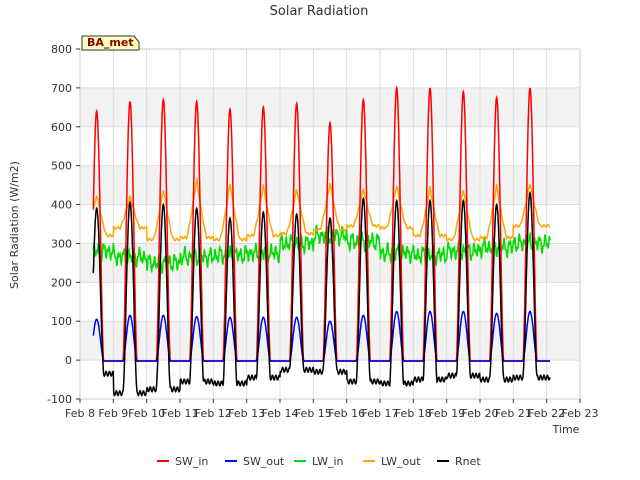 The image size is (640, 480). What do you see at coordinates (468, 461) in the screenshot?
I see `legend-label: Rnet` at bounding box center [468, 461].